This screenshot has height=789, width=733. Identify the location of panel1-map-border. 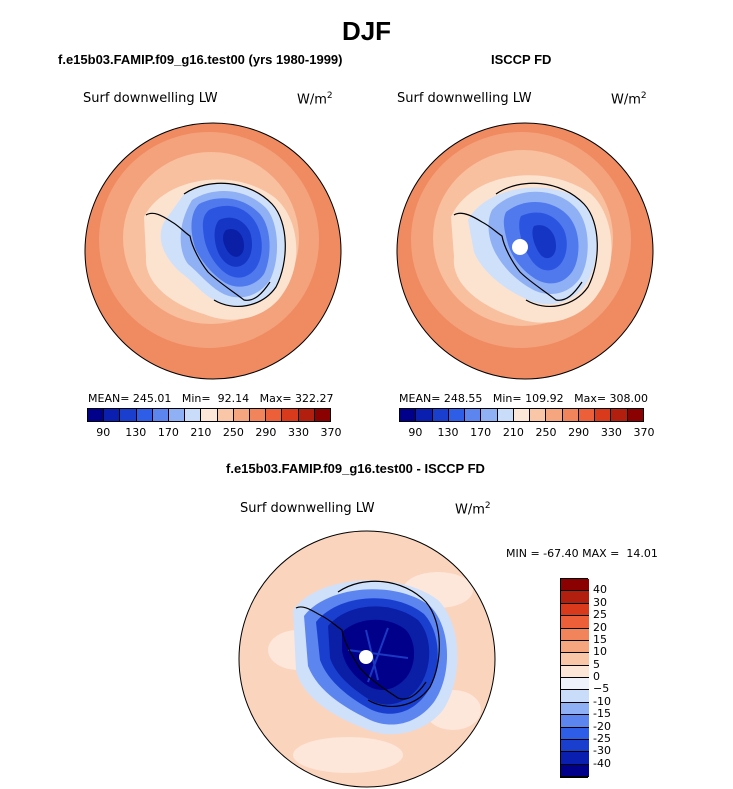
(213, 251).